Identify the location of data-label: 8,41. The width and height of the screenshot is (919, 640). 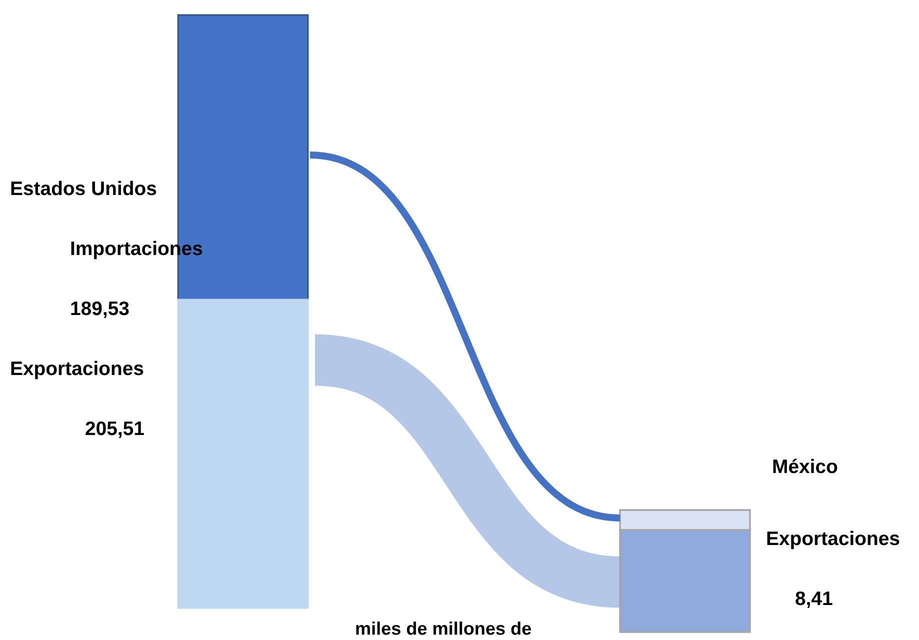
(814, 599).